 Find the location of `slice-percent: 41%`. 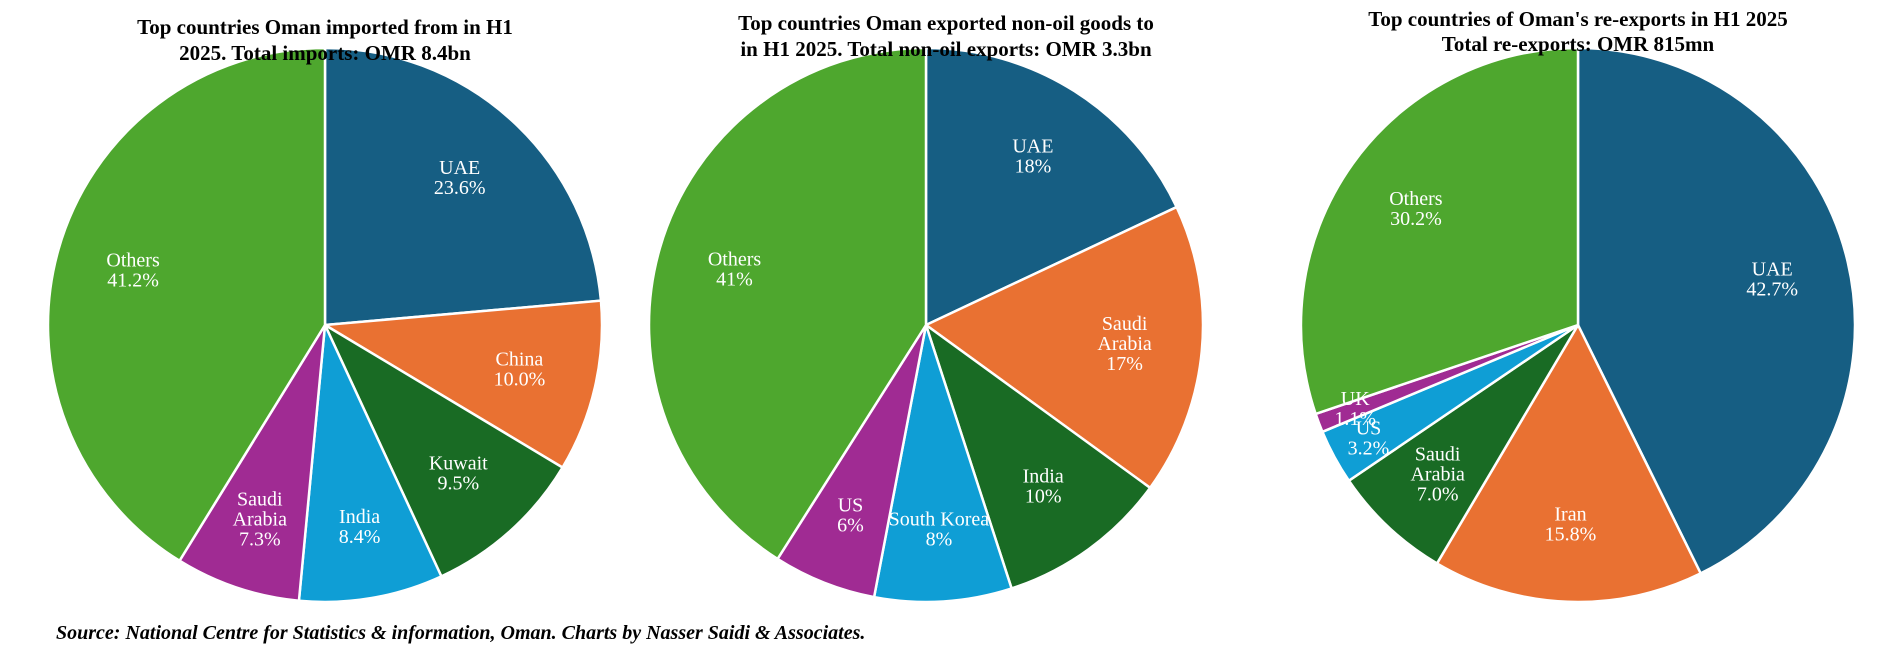

slice-percent: 41% is located at coordinates (734, 279).